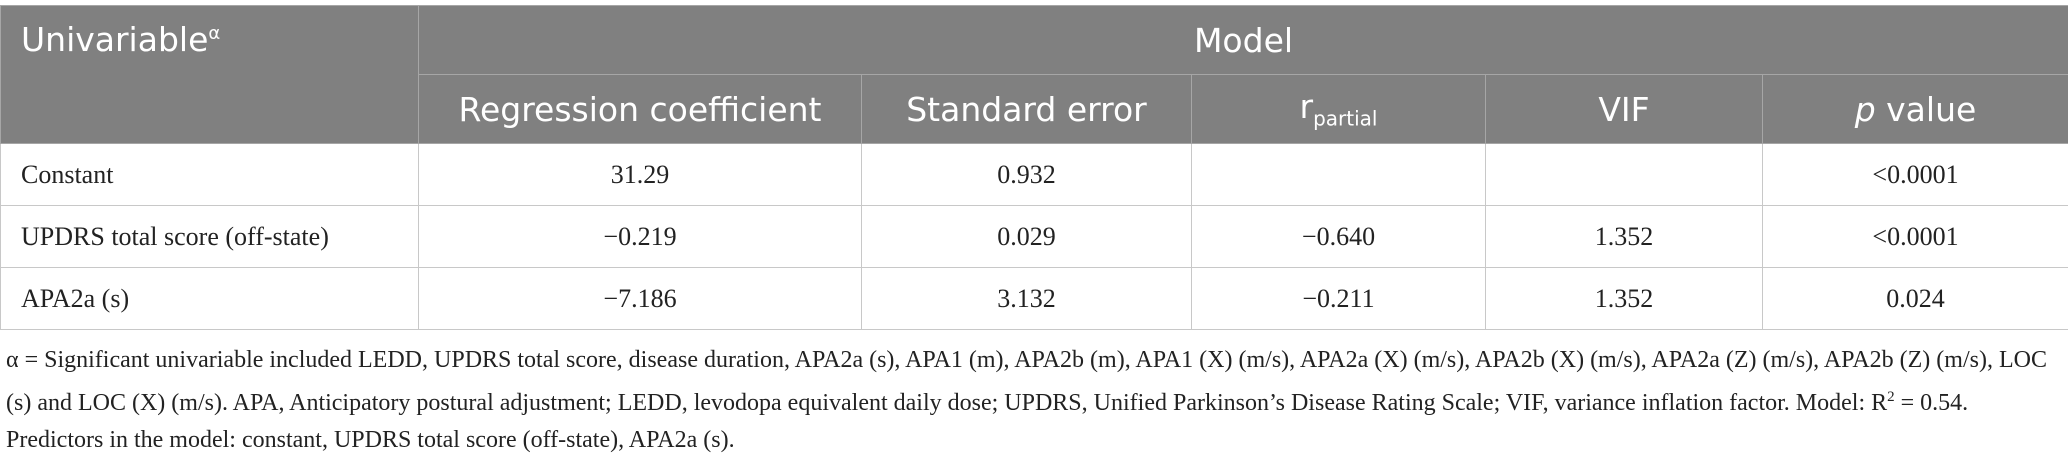  Describe the element at coordinates (1345, 119) in the screenshot. I see `column-sub: partial` at that location.